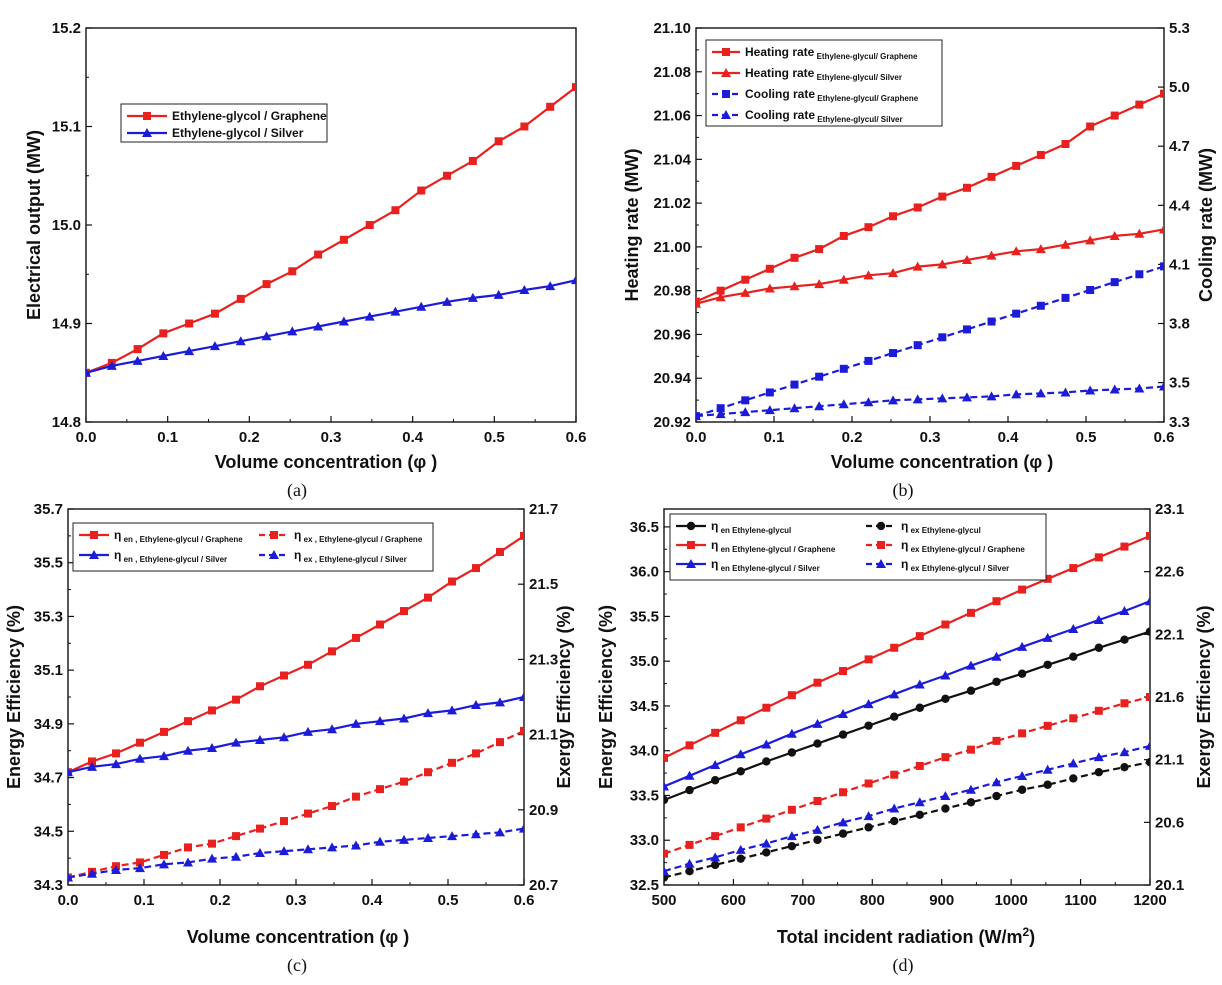  I want to click on x-tick-label: 0.4, so click(1009, 437).